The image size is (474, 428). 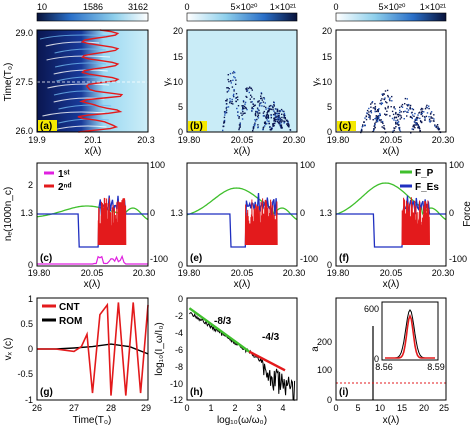 What do you see at coordinates (85, 107) in the screenshot?
I see `streak` at bounding box center [85, 107].